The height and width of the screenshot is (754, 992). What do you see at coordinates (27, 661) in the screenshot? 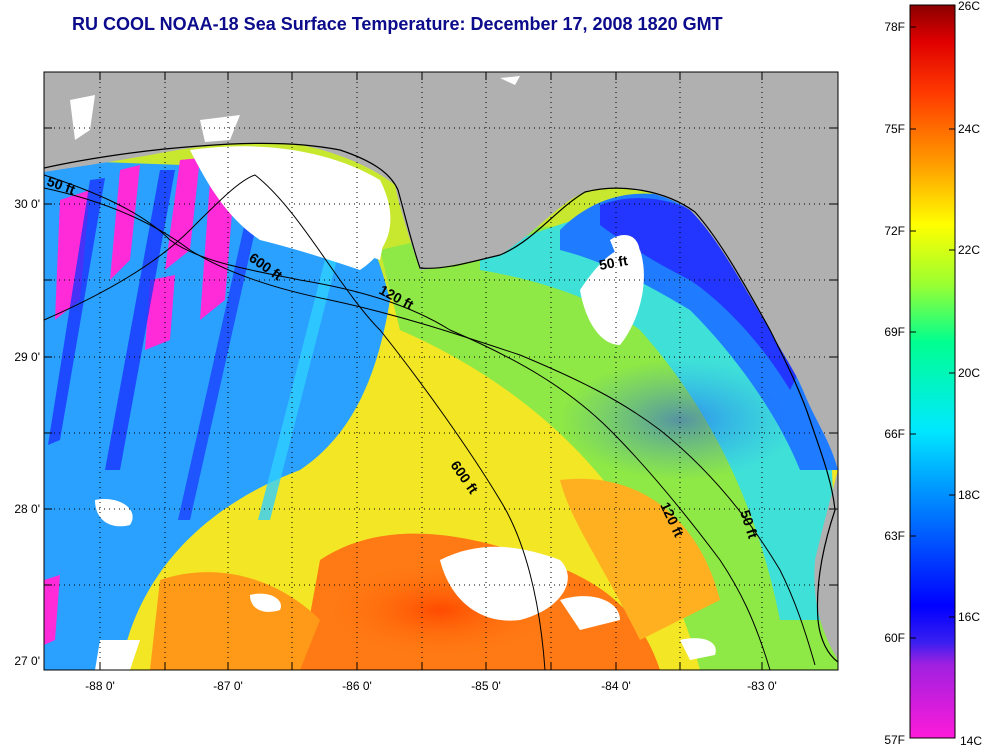
I see `y-tick-label: 27 0'` at bounding box center [27, 661].